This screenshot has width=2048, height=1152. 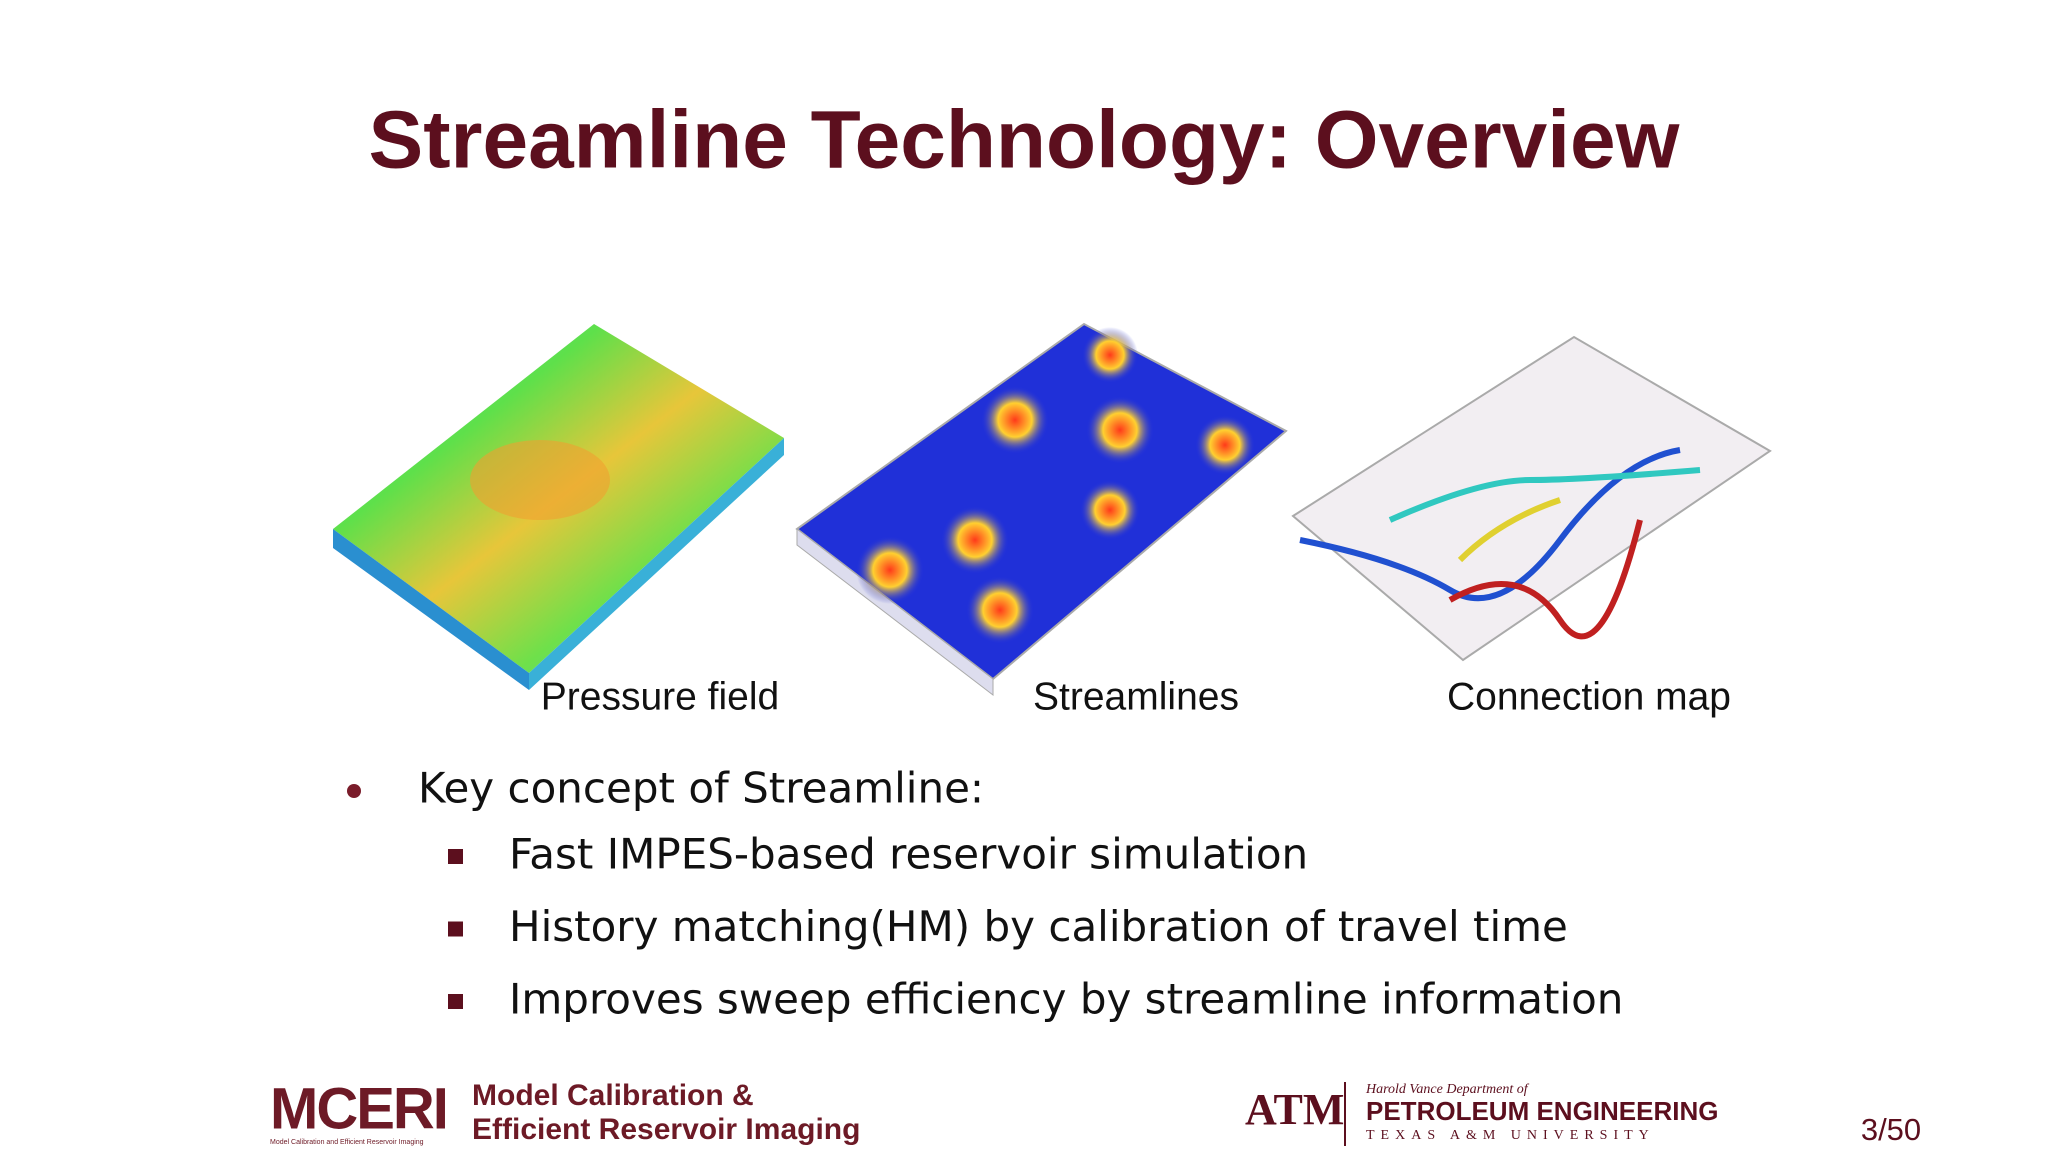 What do you see at coordinates (666, 1129) in the screenshot?
I see `mceri-name: Efficient Reservoir Imaging` at bounding box center [666, 1129].